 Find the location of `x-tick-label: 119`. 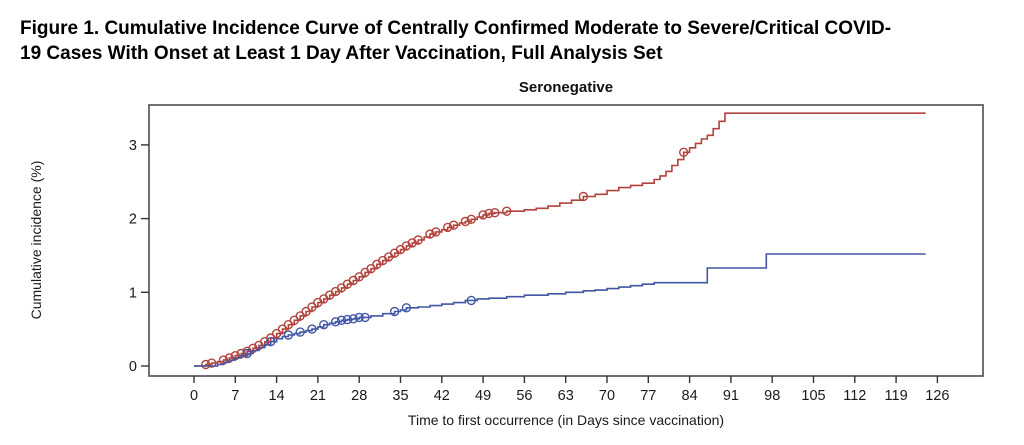

x-tick-label: 119 is located at coordinates (896, 396).